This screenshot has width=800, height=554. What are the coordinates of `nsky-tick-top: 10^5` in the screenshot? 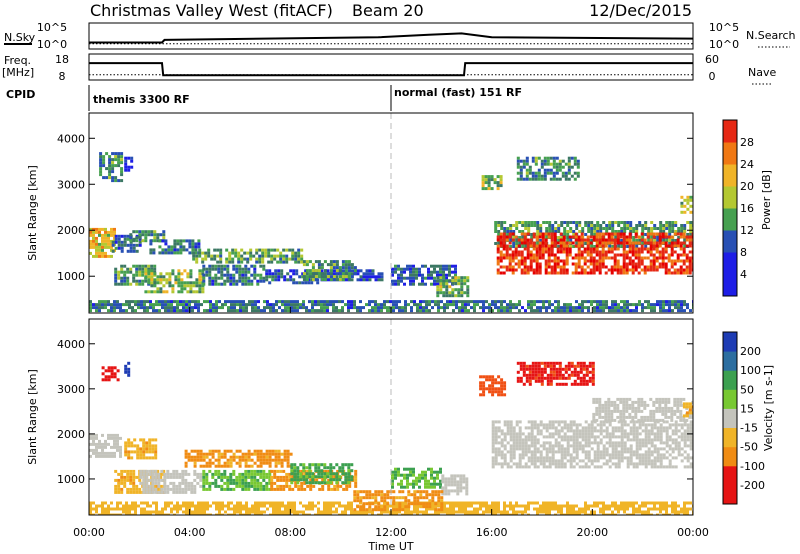 It's located at (52, 27).